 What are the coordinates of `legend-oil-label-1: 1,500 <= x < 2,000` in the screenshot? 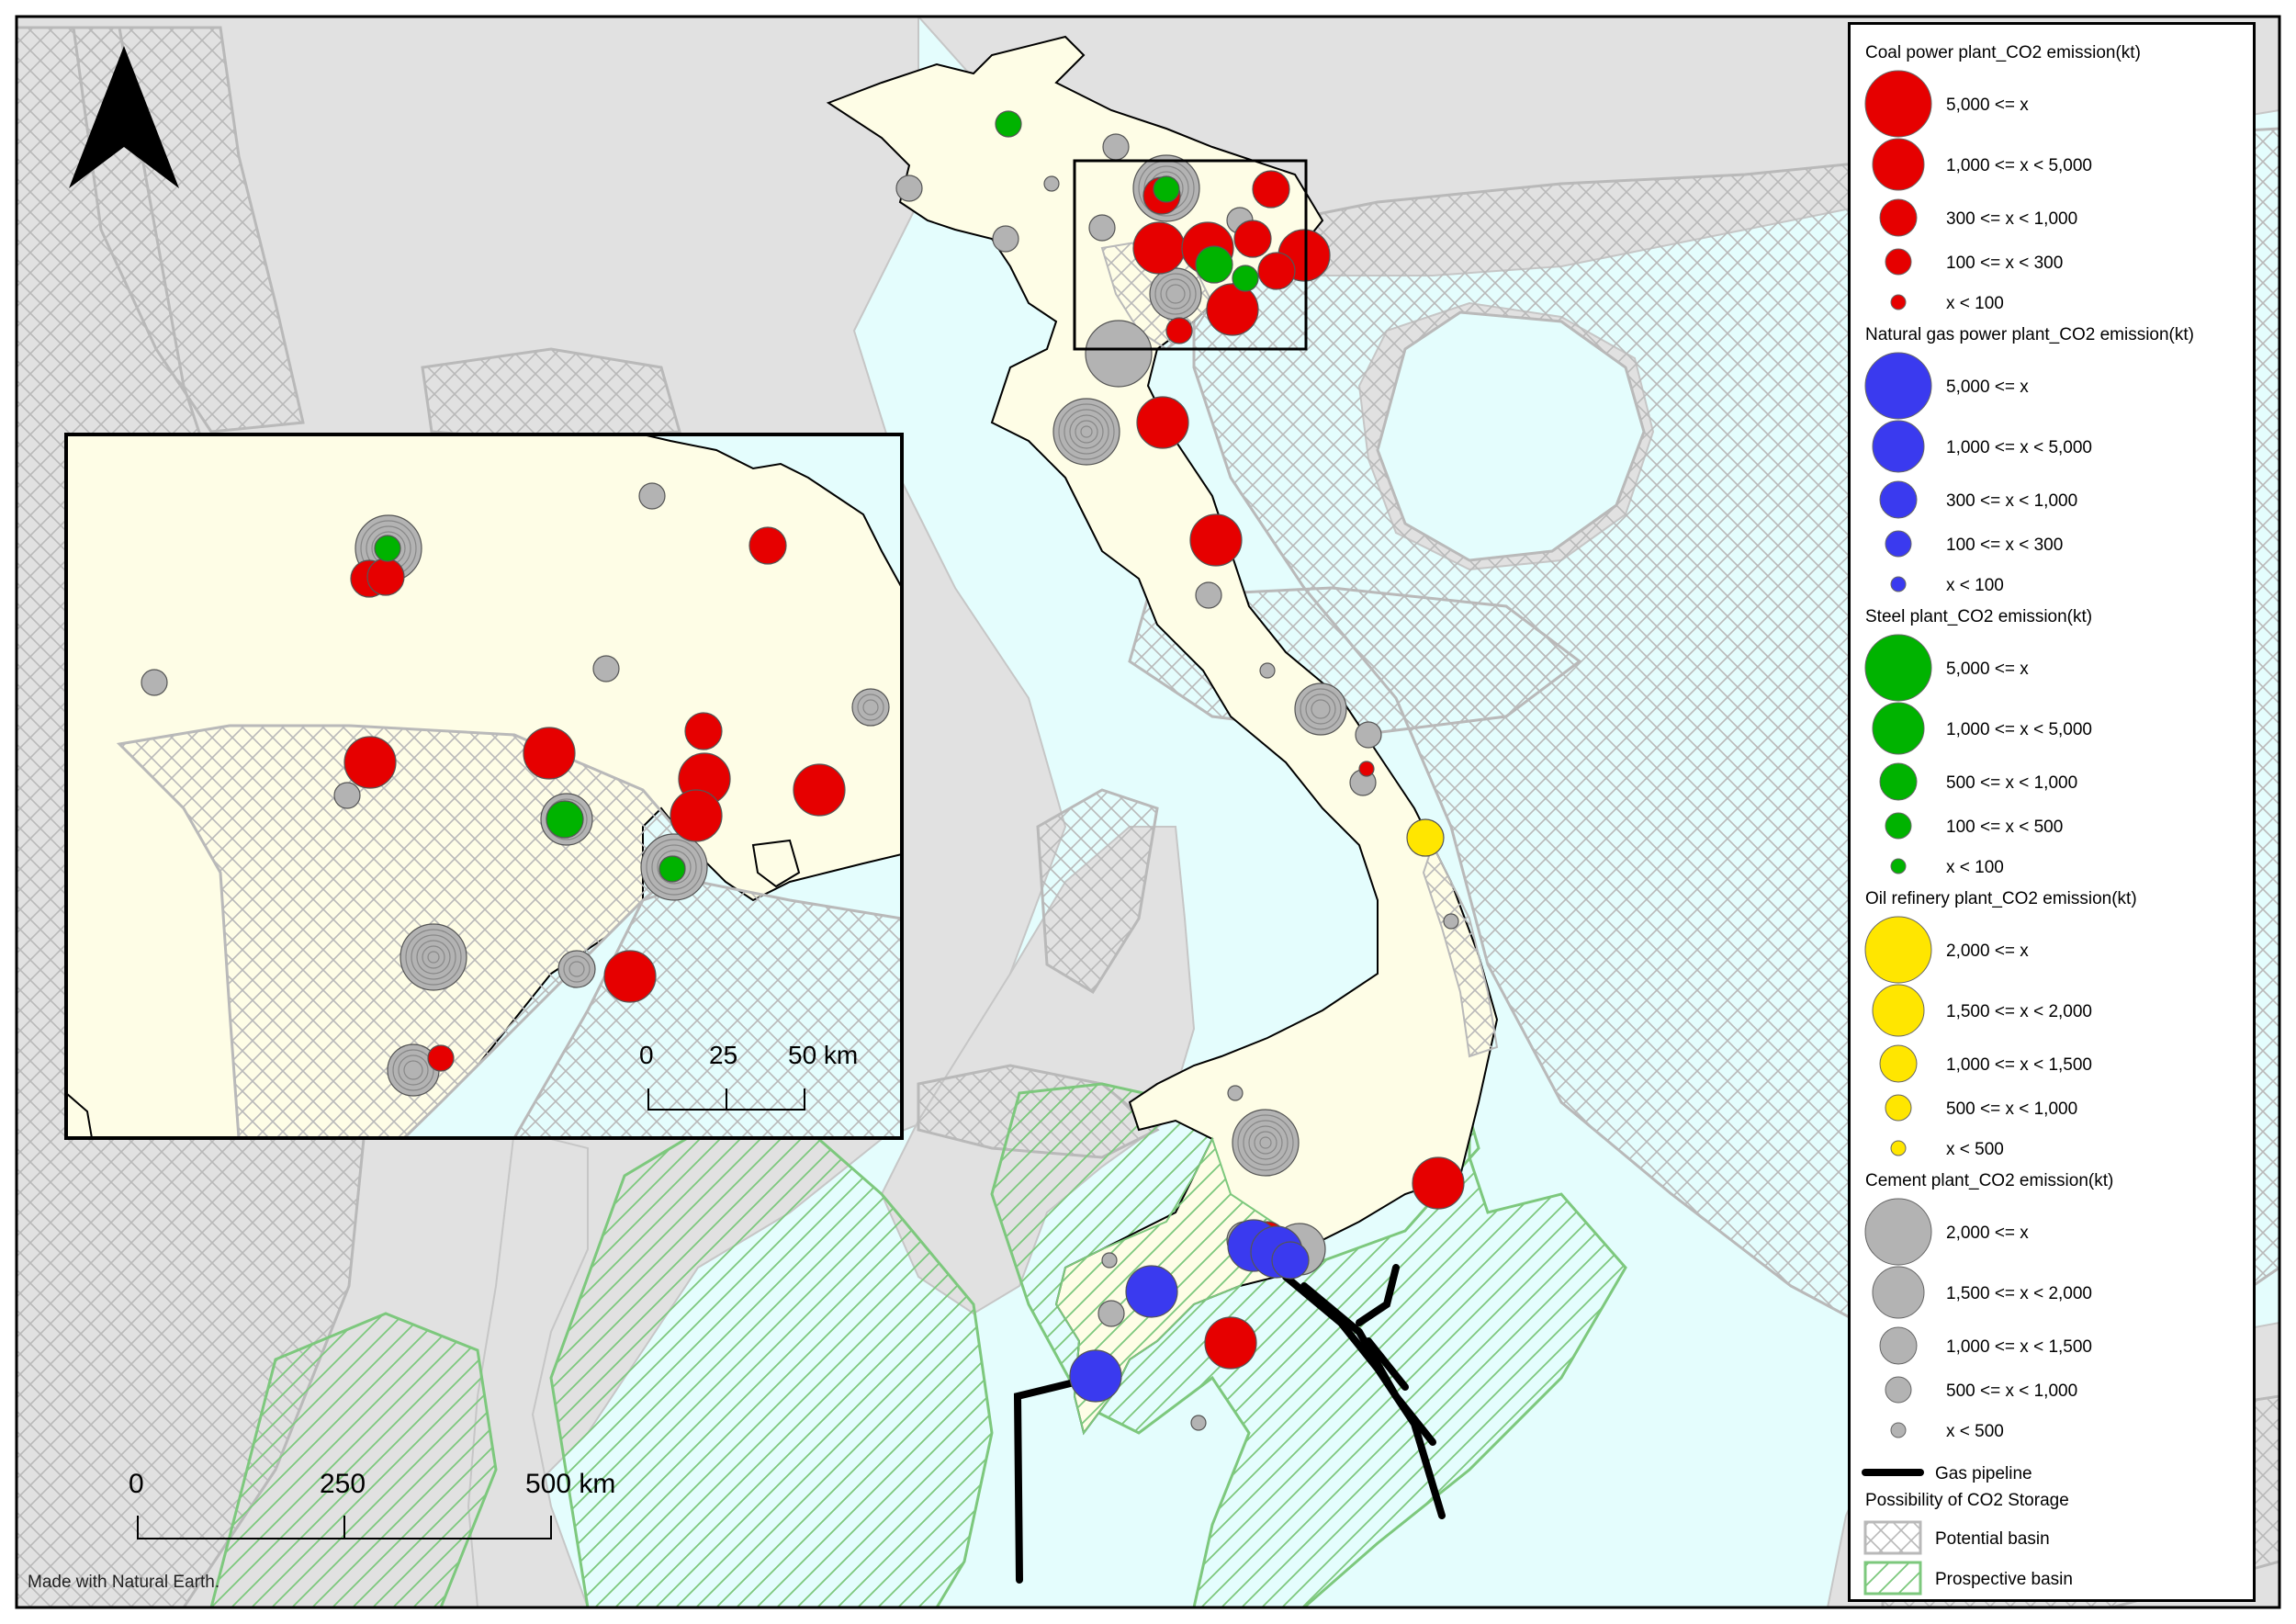 It's located at (2019, 1011).